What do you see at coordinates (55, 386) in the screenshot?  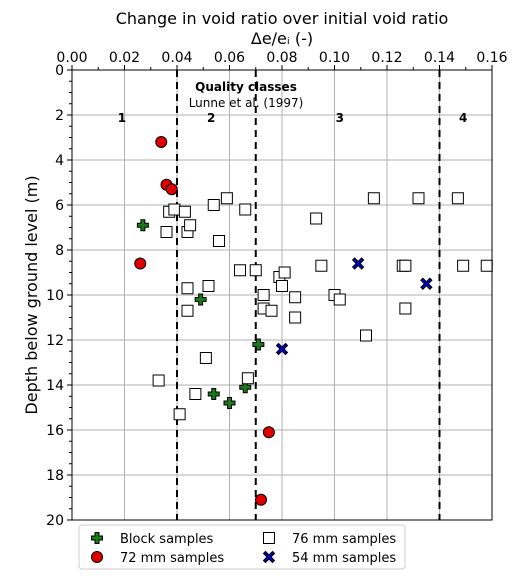 I see `y-tick-label: 14` at bounding box center [55, 386].